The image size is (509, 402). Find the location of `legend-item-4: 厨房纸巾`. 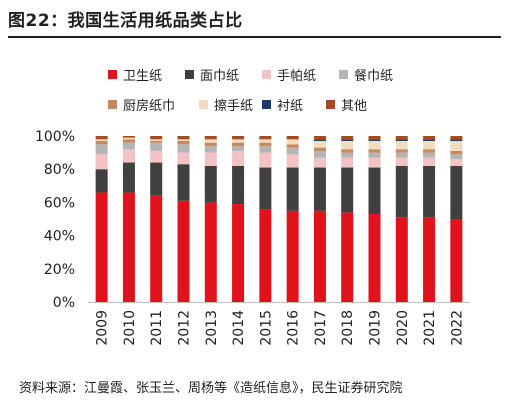

legend-item-4: 厨房纸巾 is located at coordinates (141, 104).